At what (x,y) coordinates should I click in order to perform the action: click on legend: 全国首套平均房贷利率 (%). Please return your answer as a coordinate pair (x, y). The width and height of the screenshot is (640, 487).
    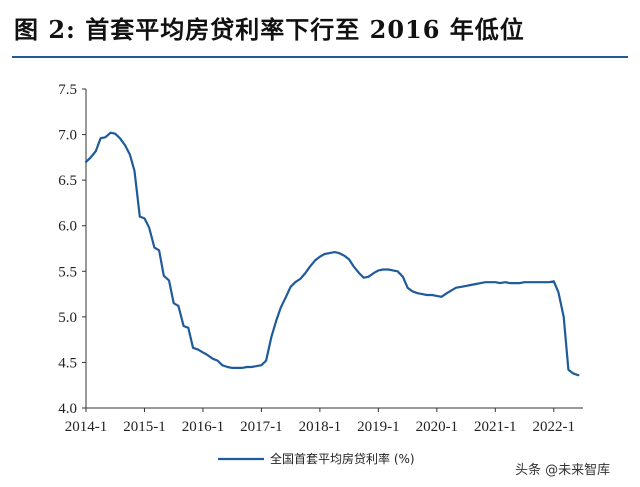
    Looking at the image, I should click on (316, 458).